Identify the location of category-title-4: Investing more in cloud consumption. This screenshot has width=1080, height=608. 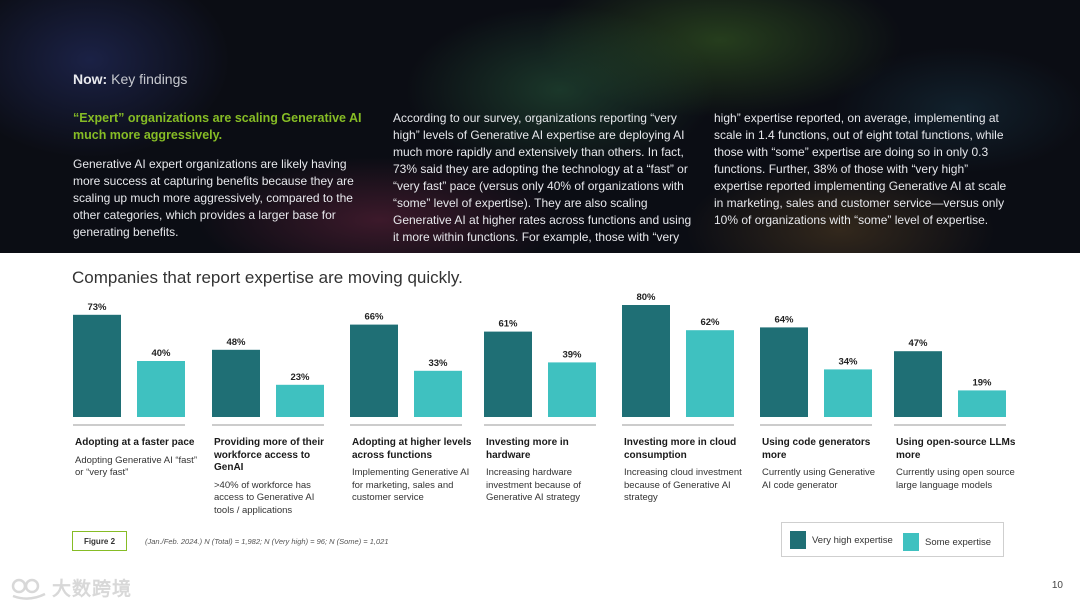
(680, 449).